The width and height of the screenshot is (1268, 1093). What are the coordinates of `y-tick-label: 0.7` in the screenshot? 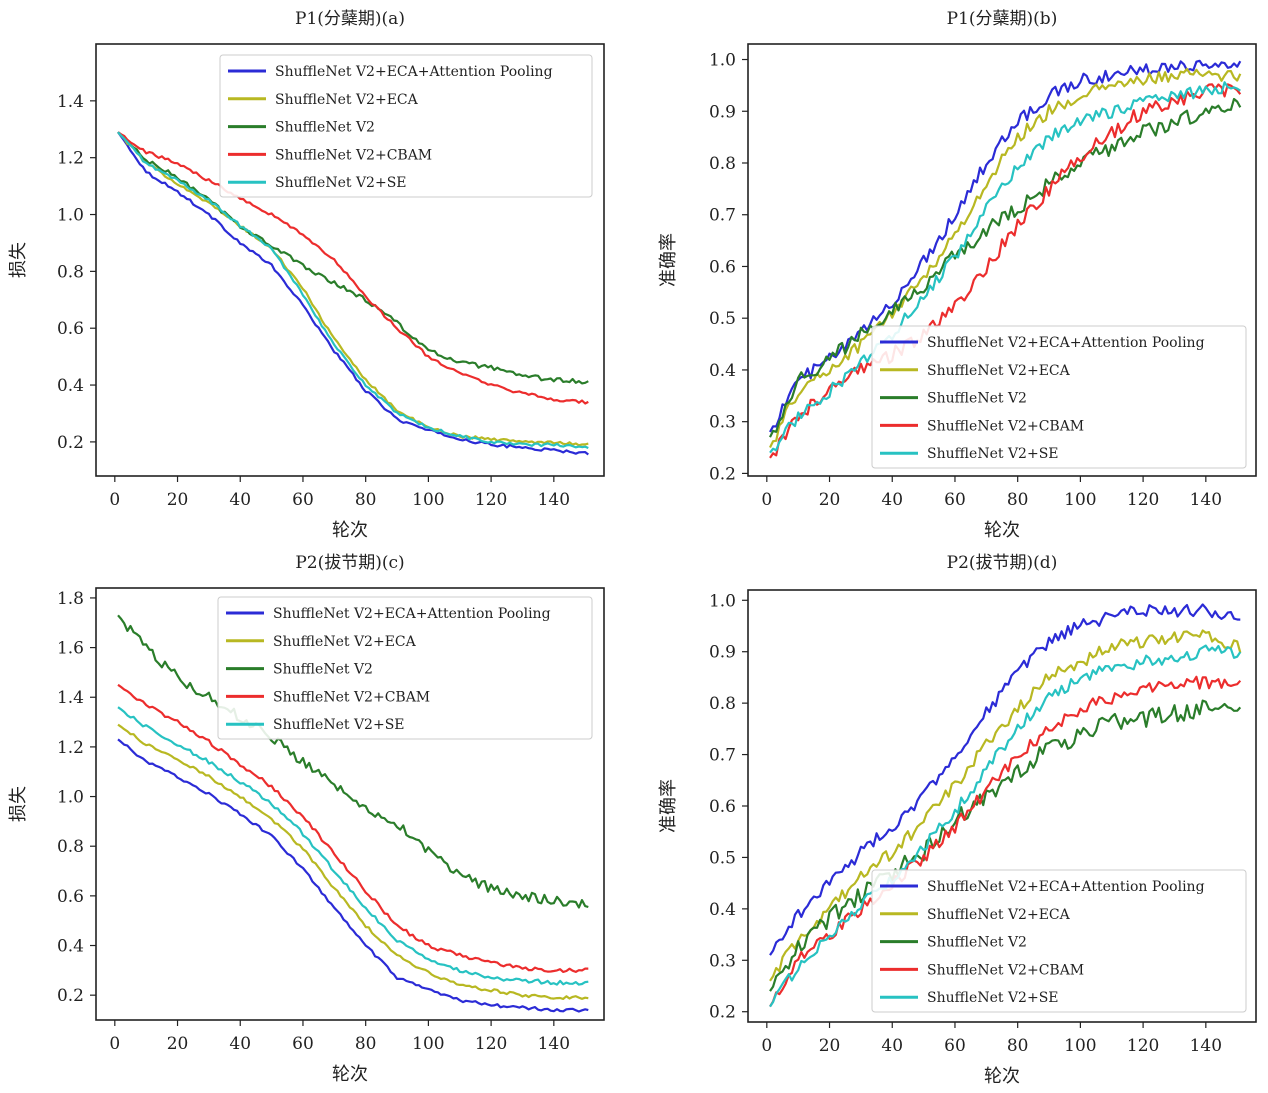 It's located at (722, 216).